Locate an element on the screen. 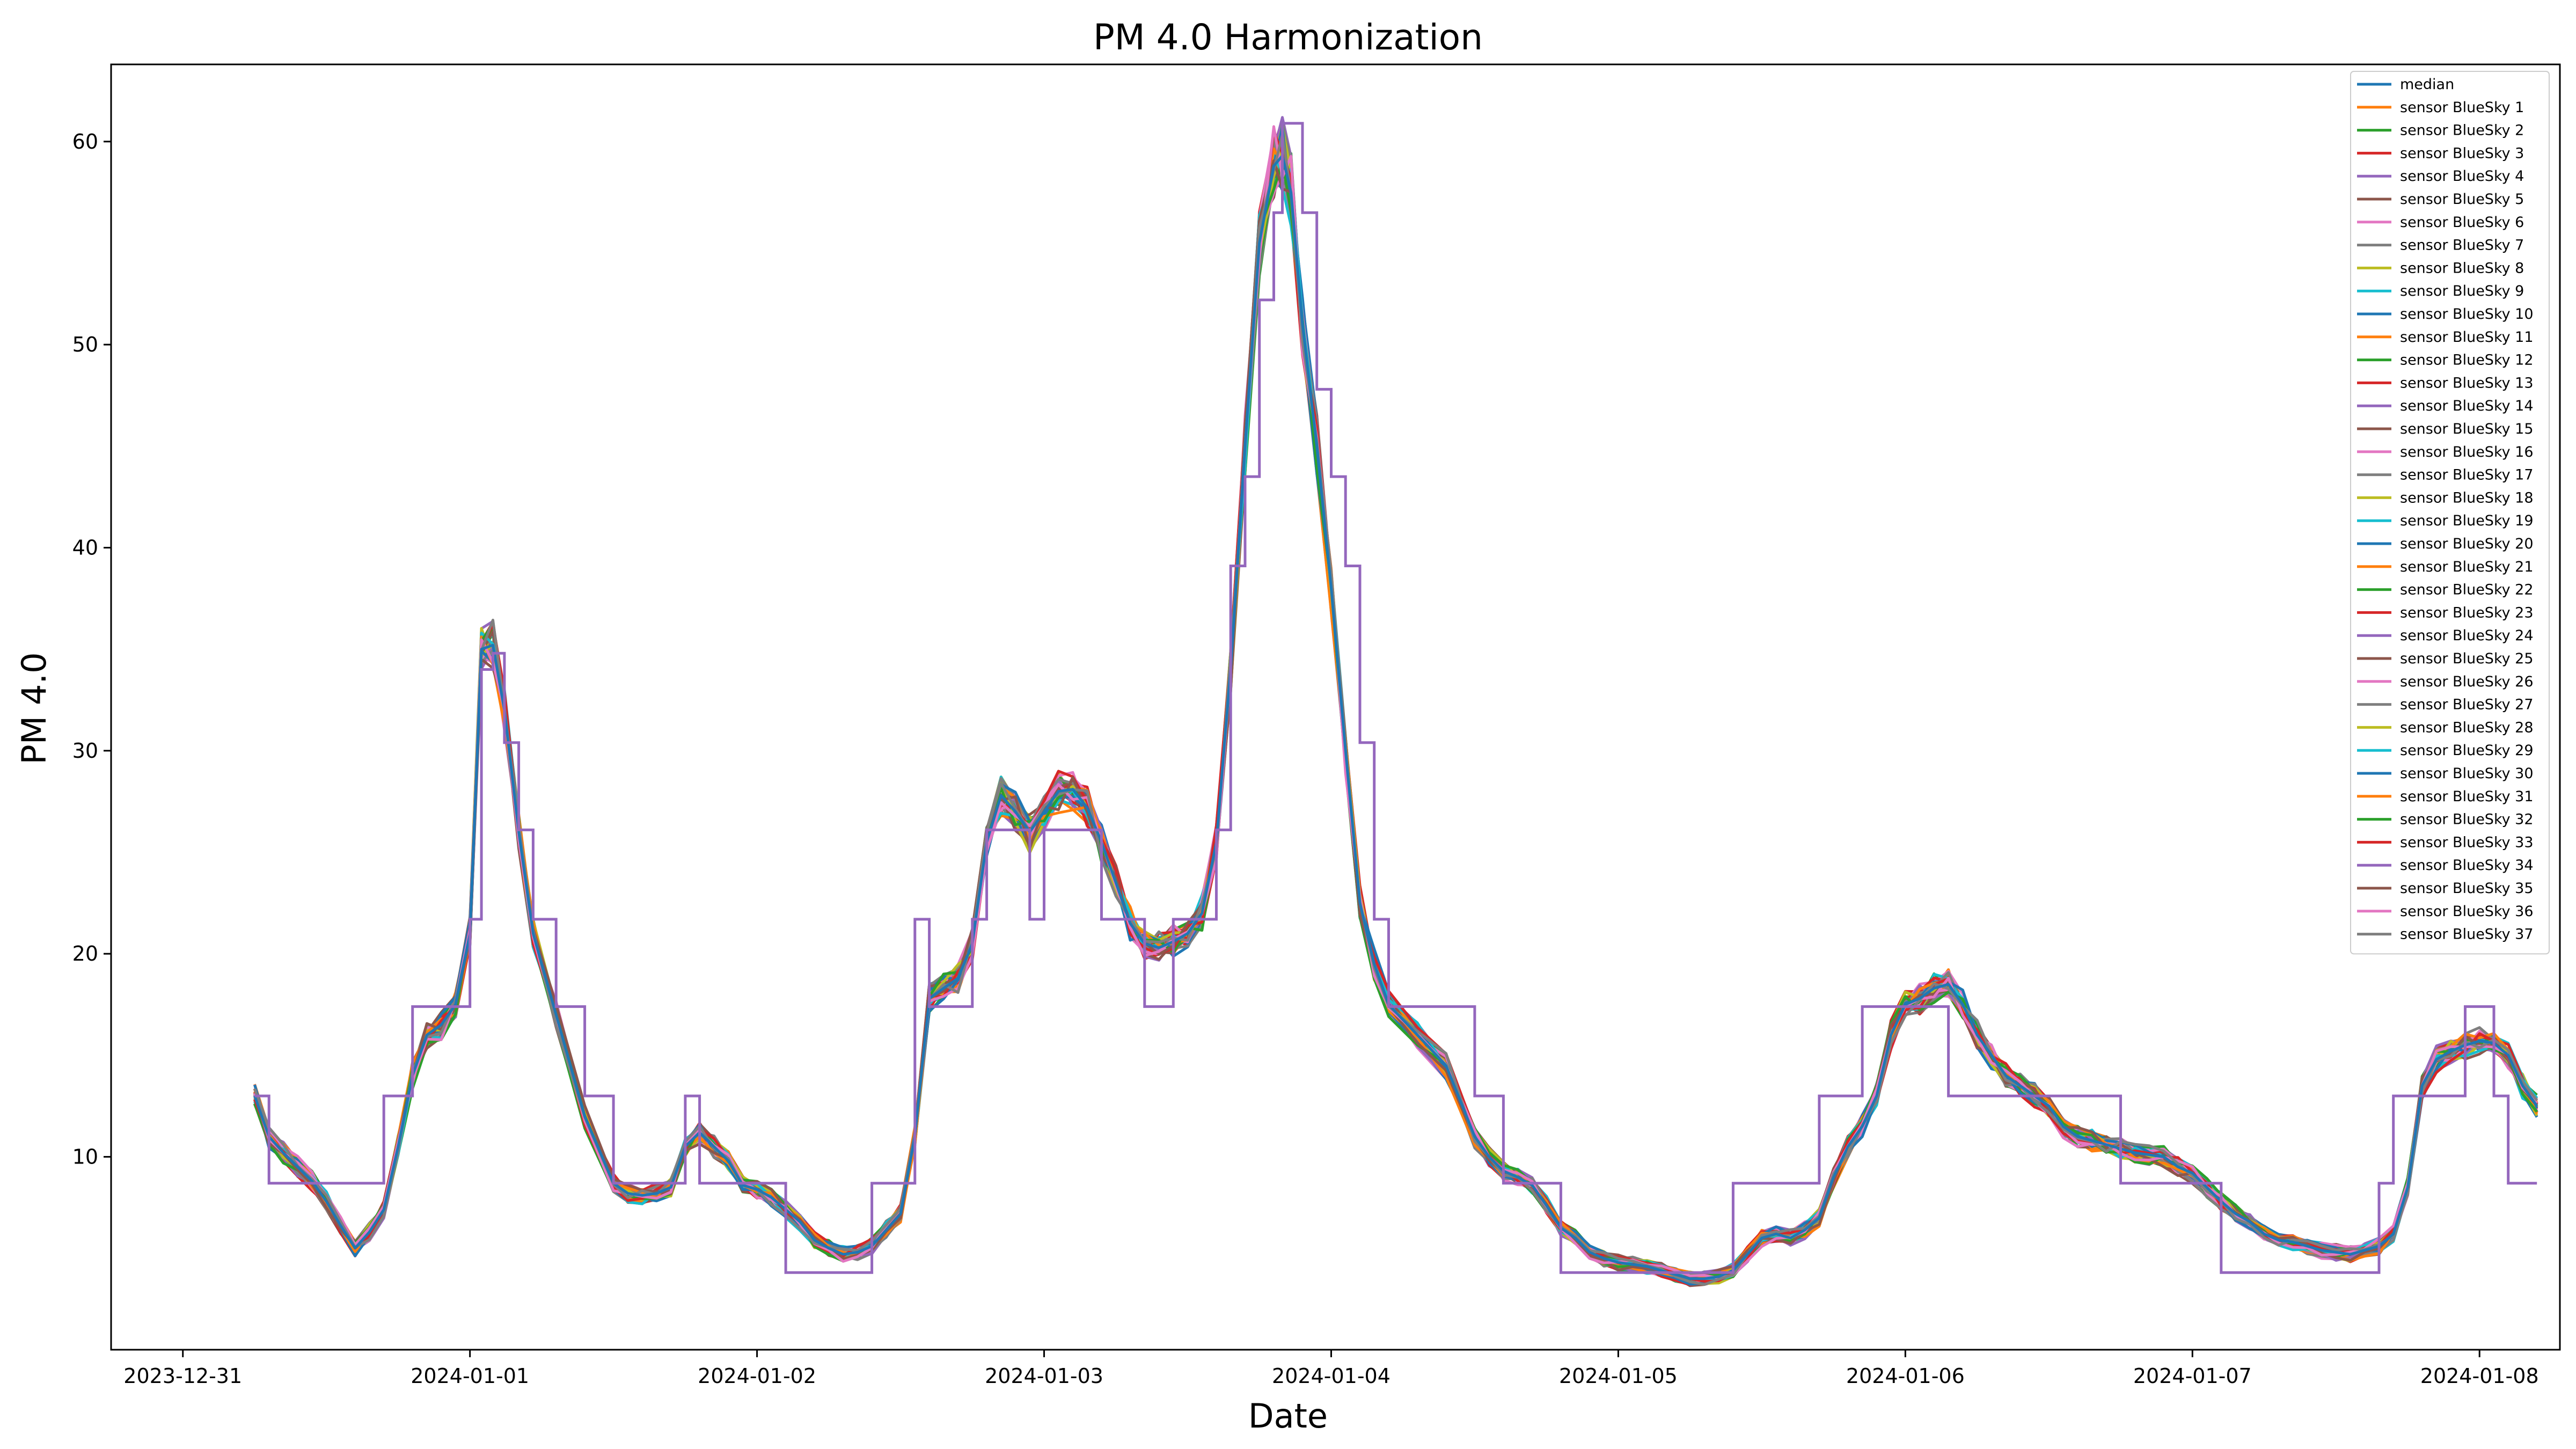 The width and height of the screenshot is (2576, 1449). x-tick-label: 2024-01-03 is located at coordinates (1044, 1376).